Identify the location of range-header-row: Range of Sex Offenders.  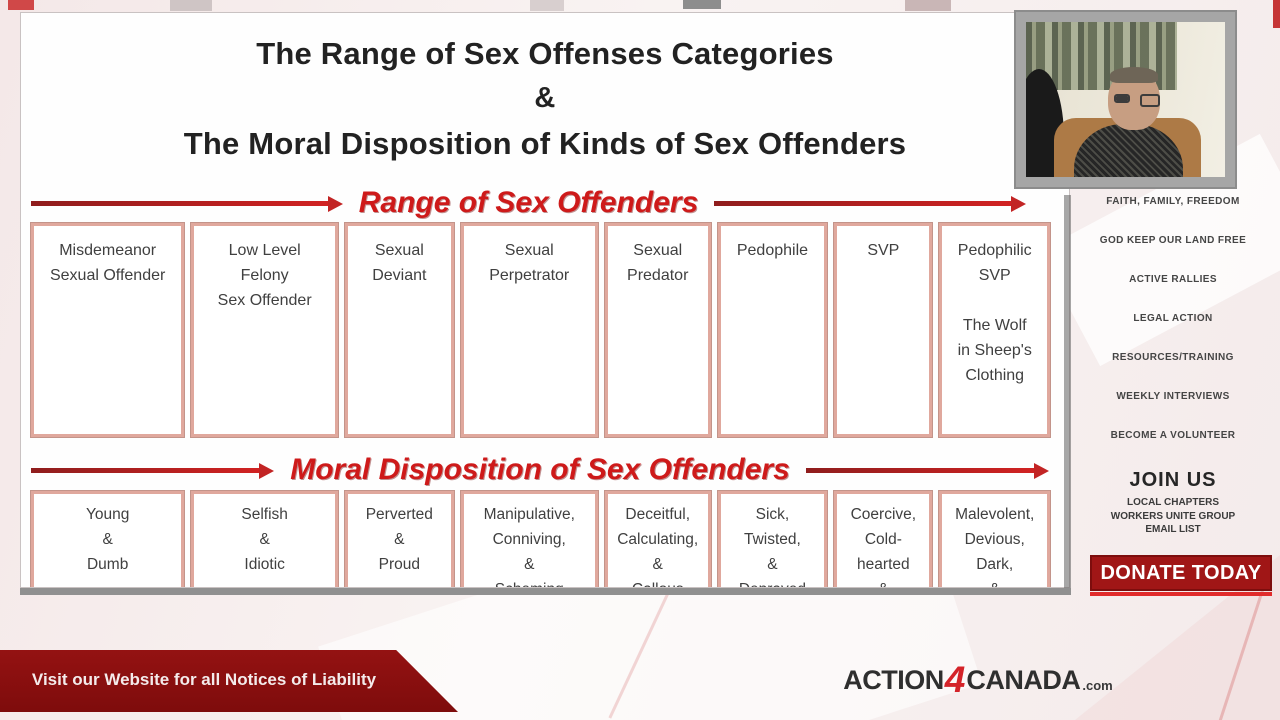
(528, 203).